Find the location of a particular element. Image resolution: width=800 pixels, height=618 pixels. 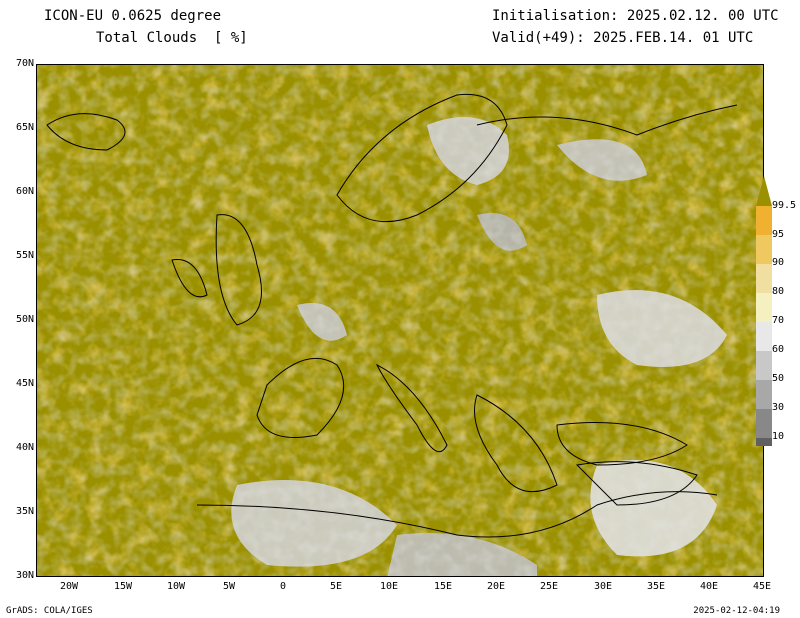

lon-label-15e: 15E is located at coordinates (443, 586).